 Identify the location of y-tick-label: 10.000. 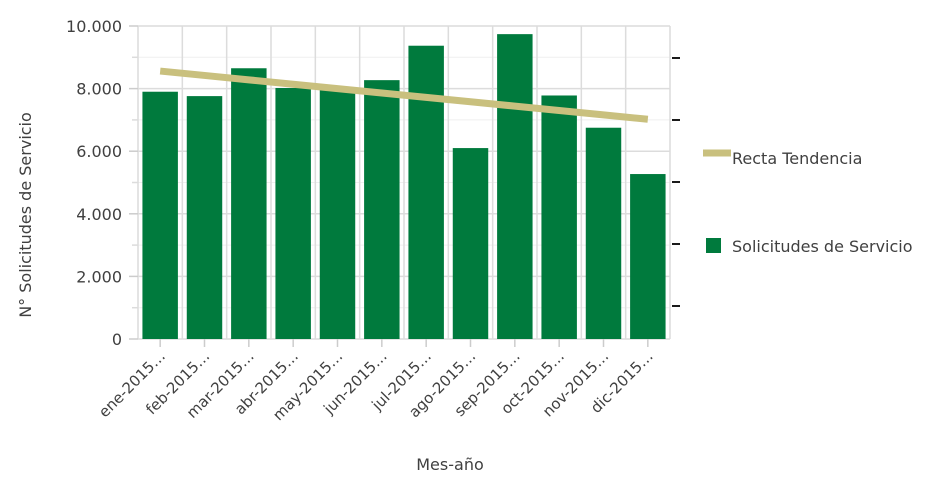
(94, 26).